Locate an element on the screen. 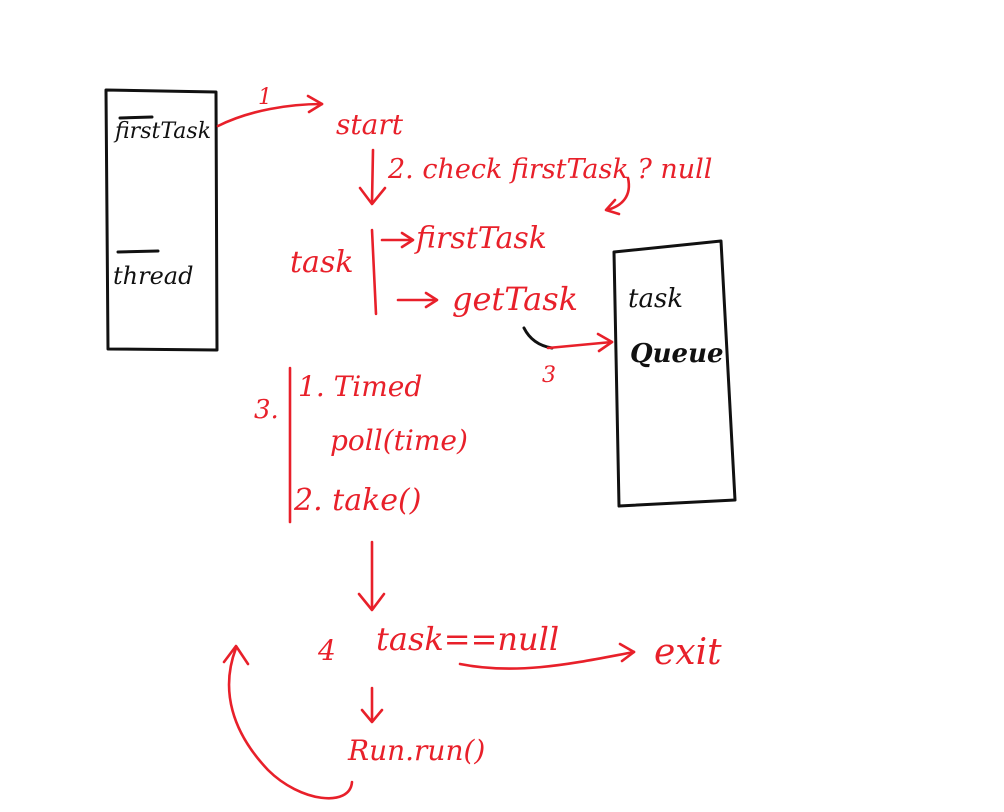 The width and height of the screenshot is (1004, 812). step2-down-head is located at coordinates (372, 196).